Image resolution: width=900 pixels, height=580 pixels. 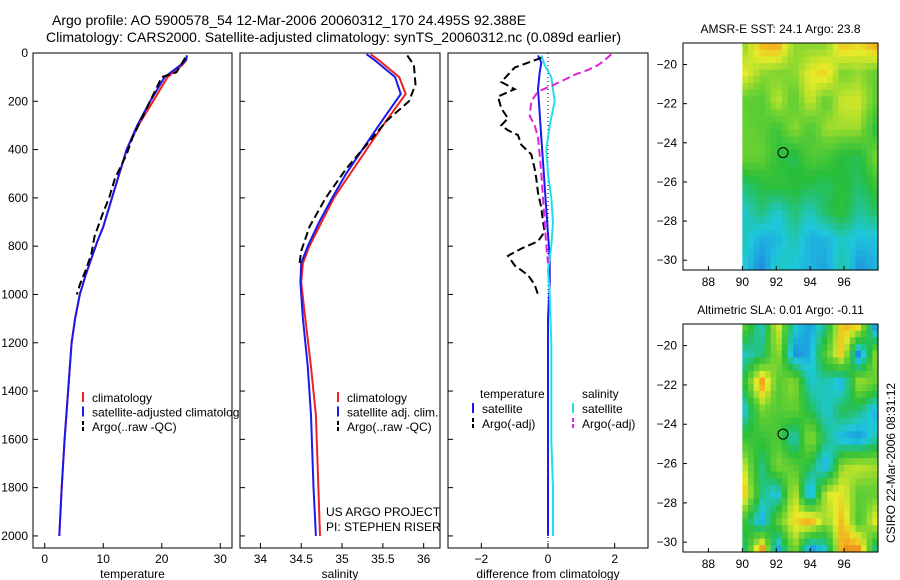 I want to click on salinity-xtick-label: 36, so click(x=424, y=559).